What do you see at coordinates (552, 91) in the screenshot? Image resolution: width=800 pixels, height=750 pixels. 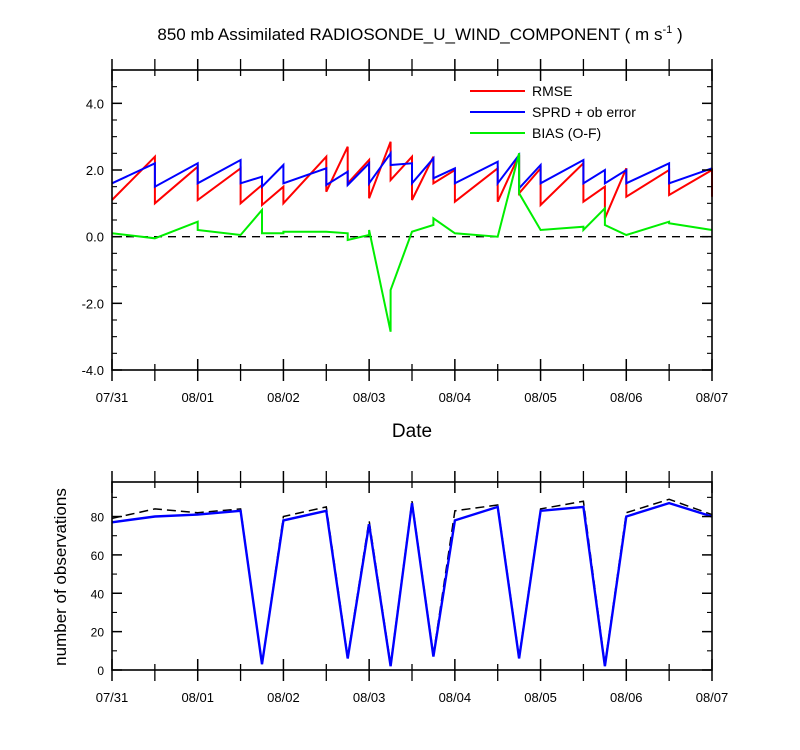 I see `legend-label-rmse: RMSE` at bounding box center [552, 91].